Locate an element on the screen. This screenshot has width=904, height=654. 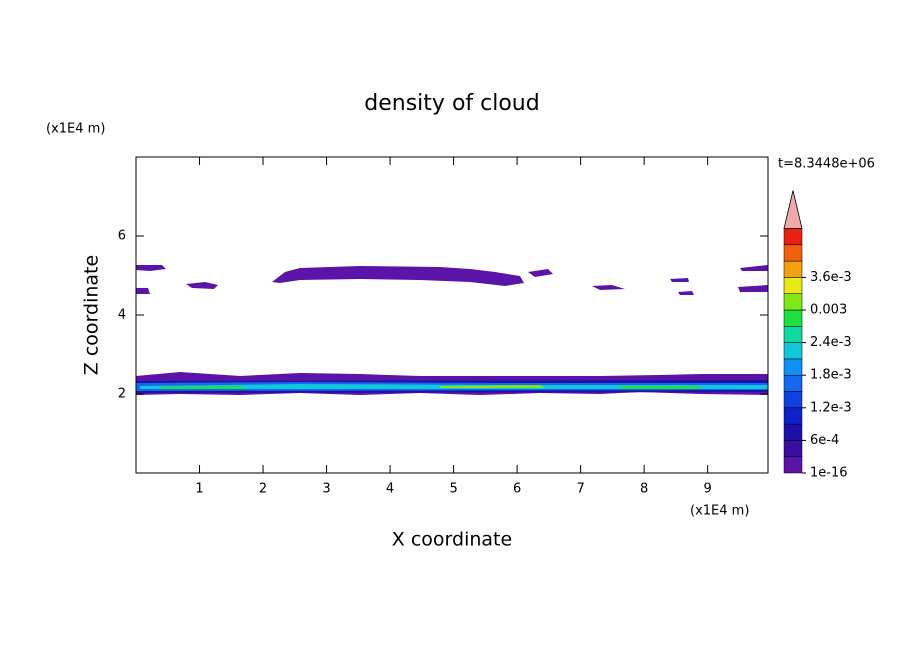
y-tick-label: 2 is located at coordinates (122, 394).